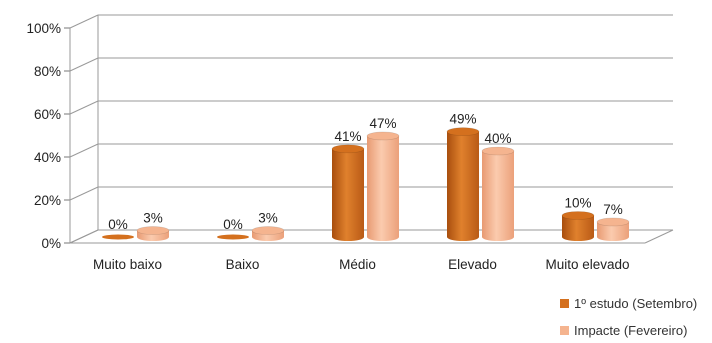 Image resolution: width=712 pixels, height=343 pixels. What do you see at coordinates (47, 157) in the screenshot?
I see `y-tick-label: 40%` at bounding box center [47, 157].